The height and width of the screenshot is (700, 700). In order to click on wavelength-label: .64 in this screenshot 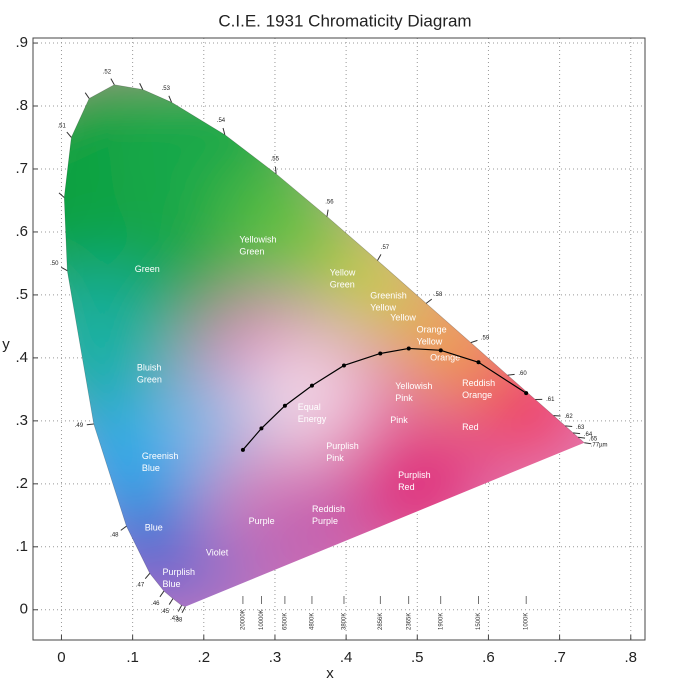, I will do `click(588, 435)`.